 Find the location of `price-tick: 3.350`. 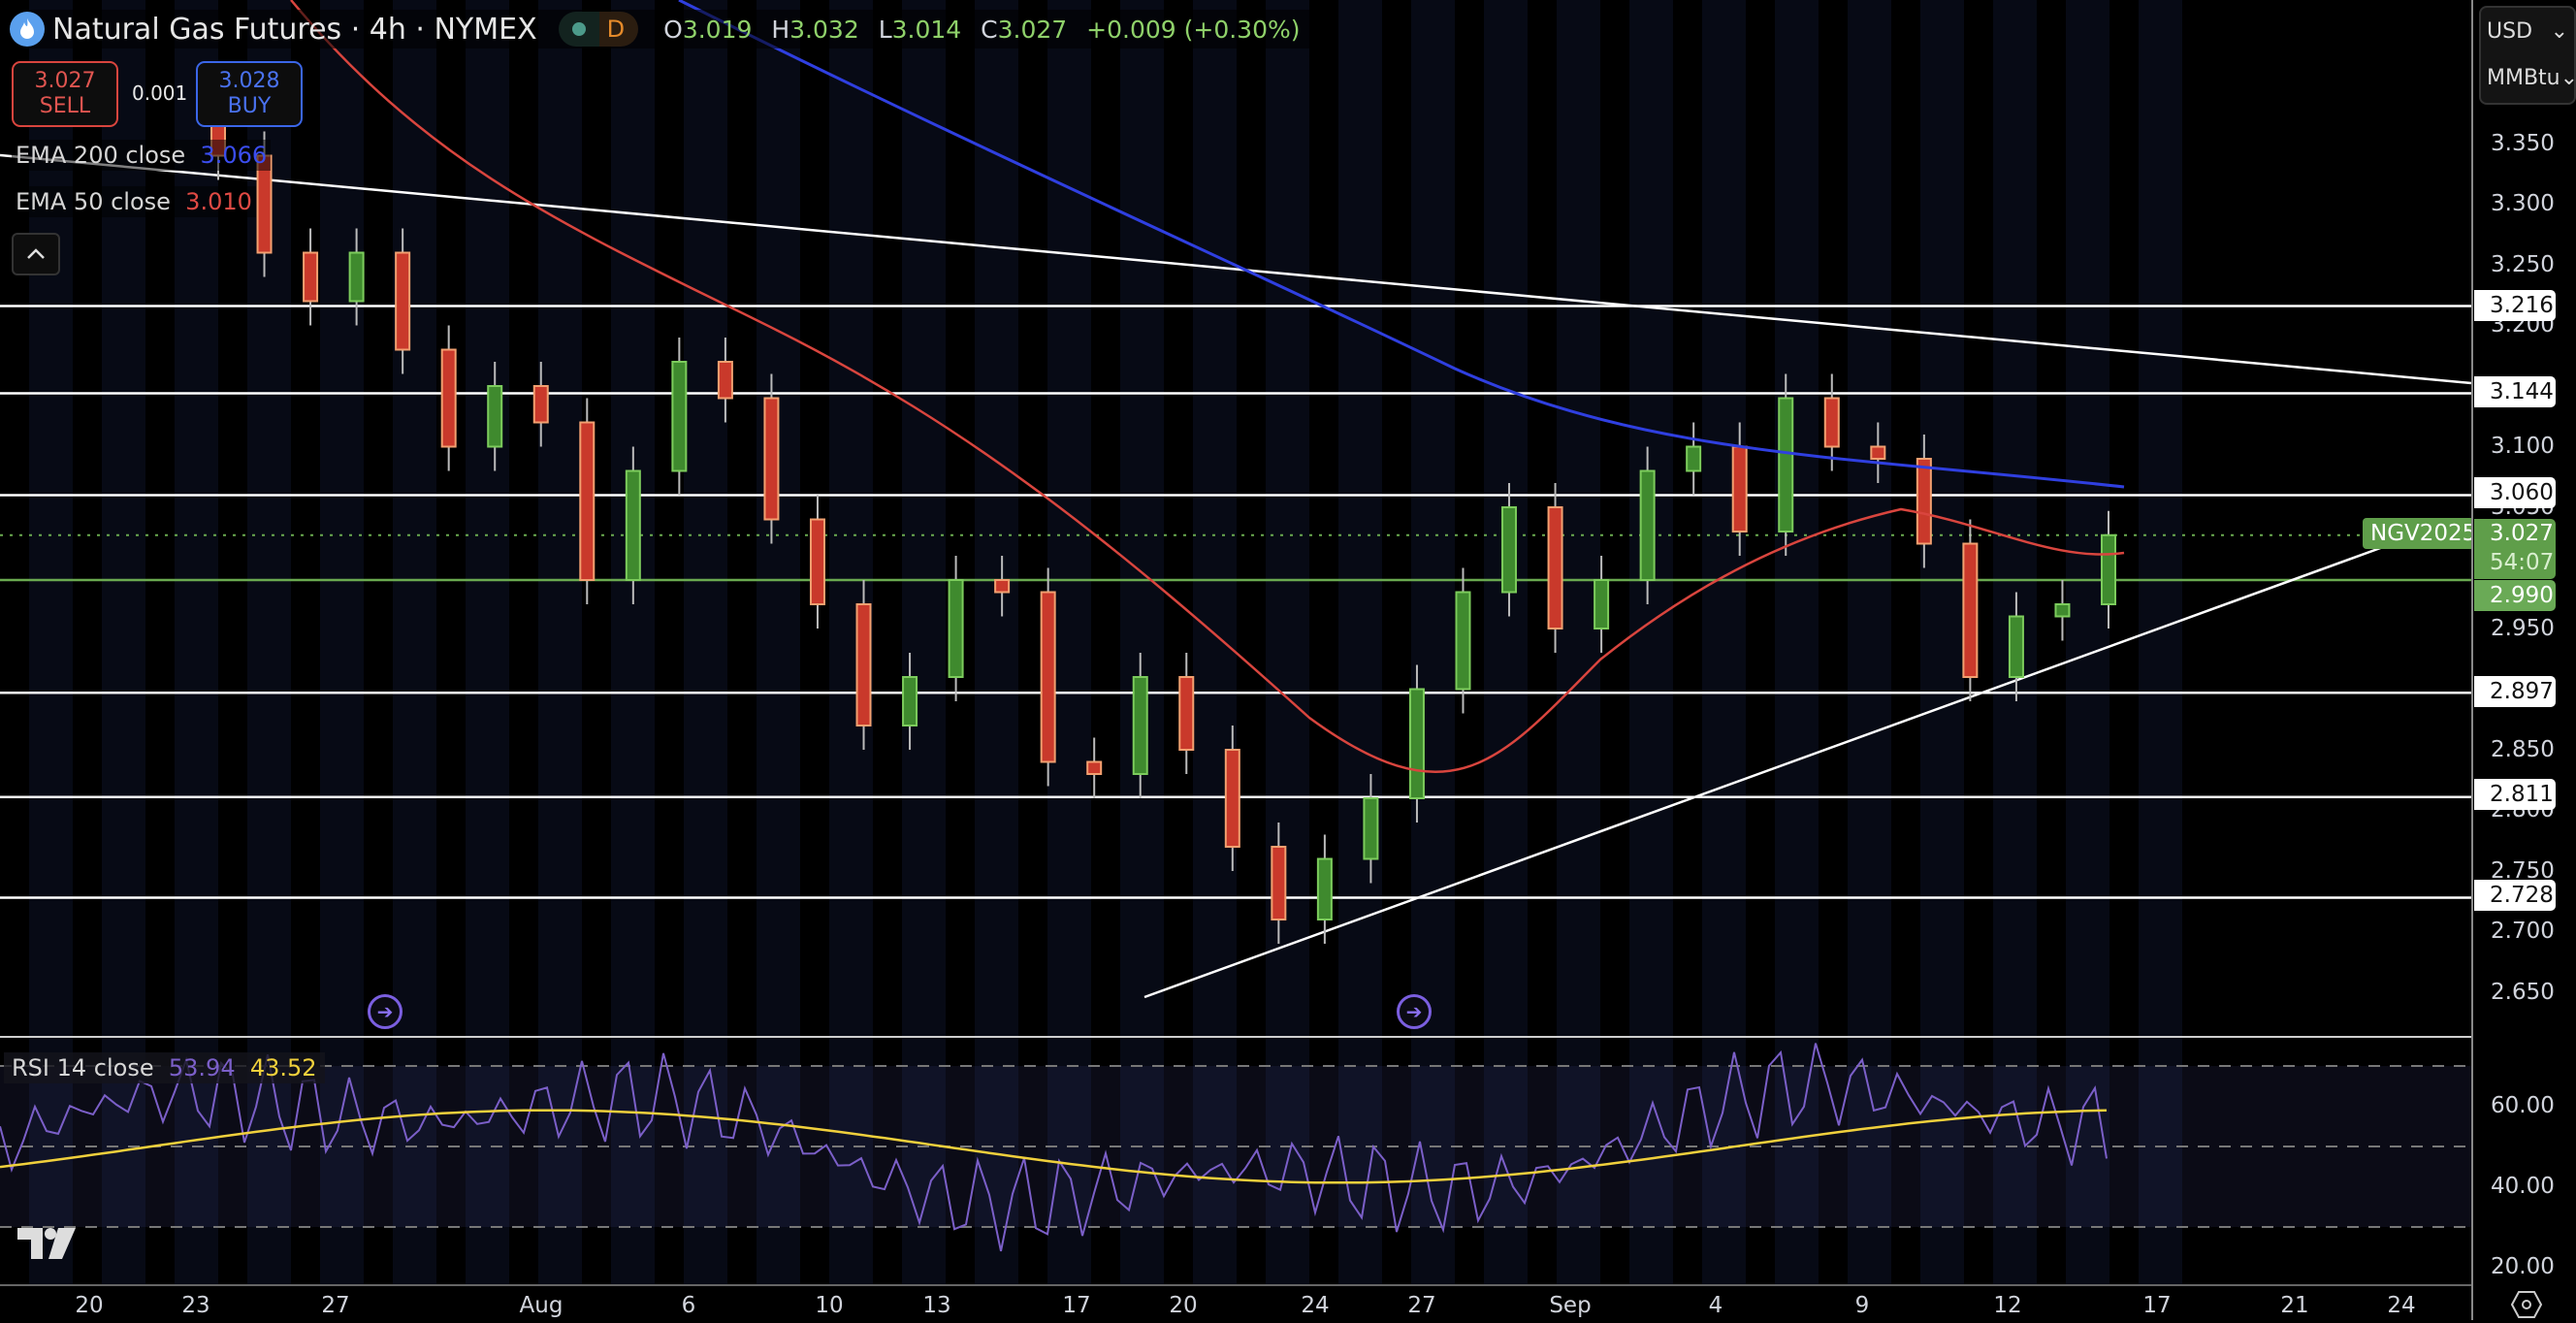

price-tick: 3.350 is located at coordinates (2523, 143).